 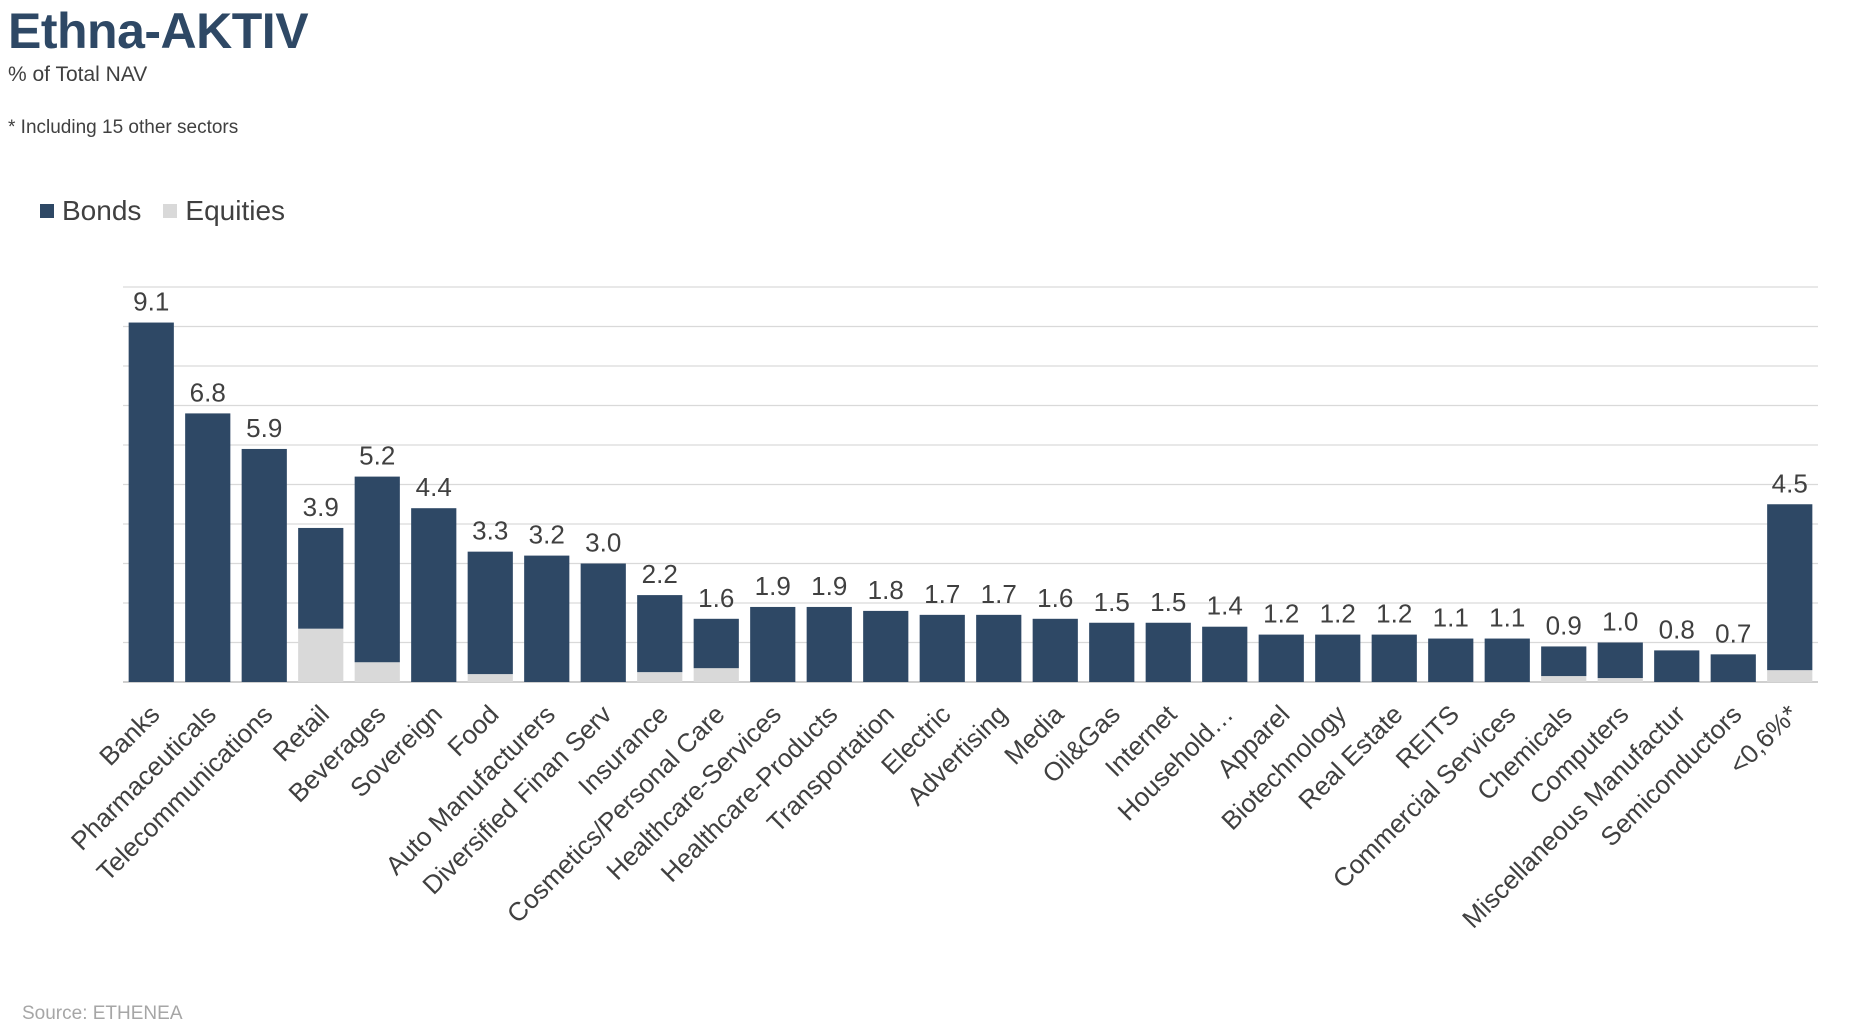 I want to click on value-label: 5.2, so click(x=377, y=456).